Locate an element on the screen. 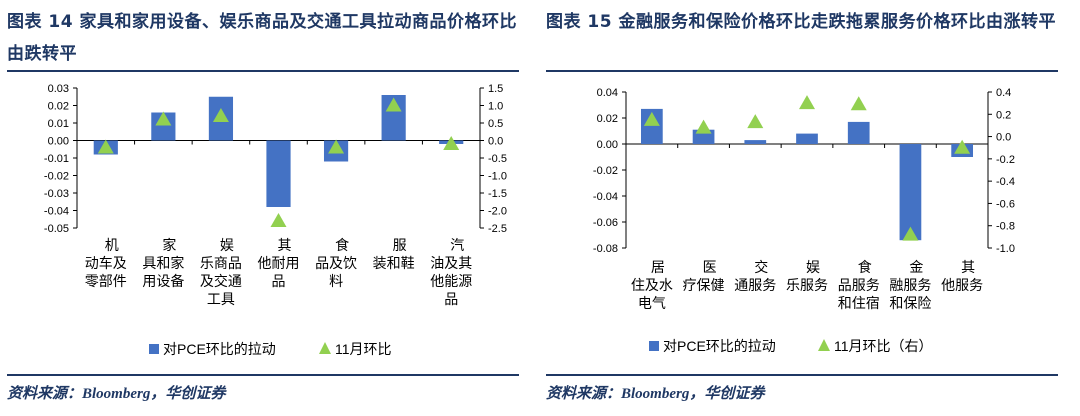  right-axis-tick-label: 1.0 is located at coordinates (495, 107).